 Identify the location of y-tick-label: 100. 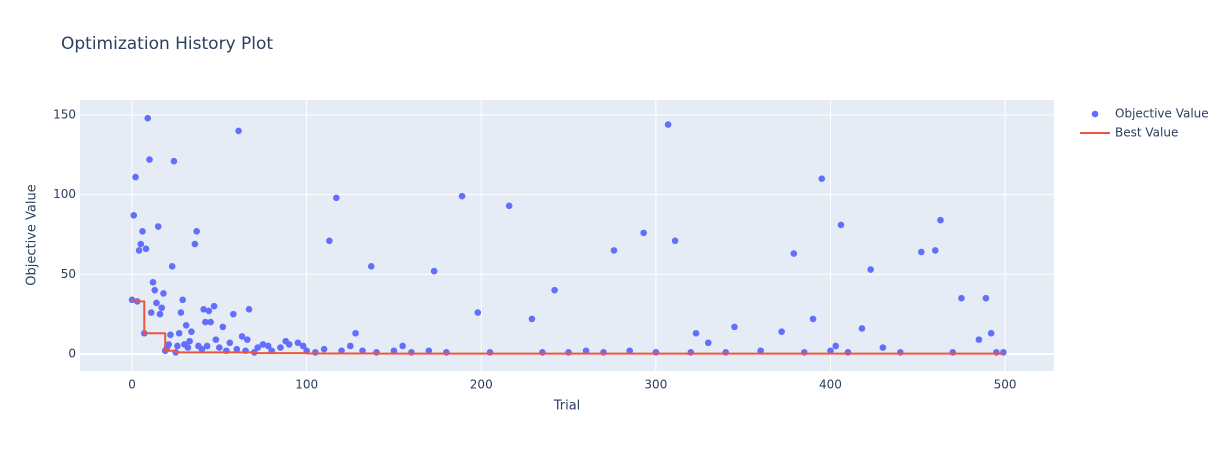
(64, 194).